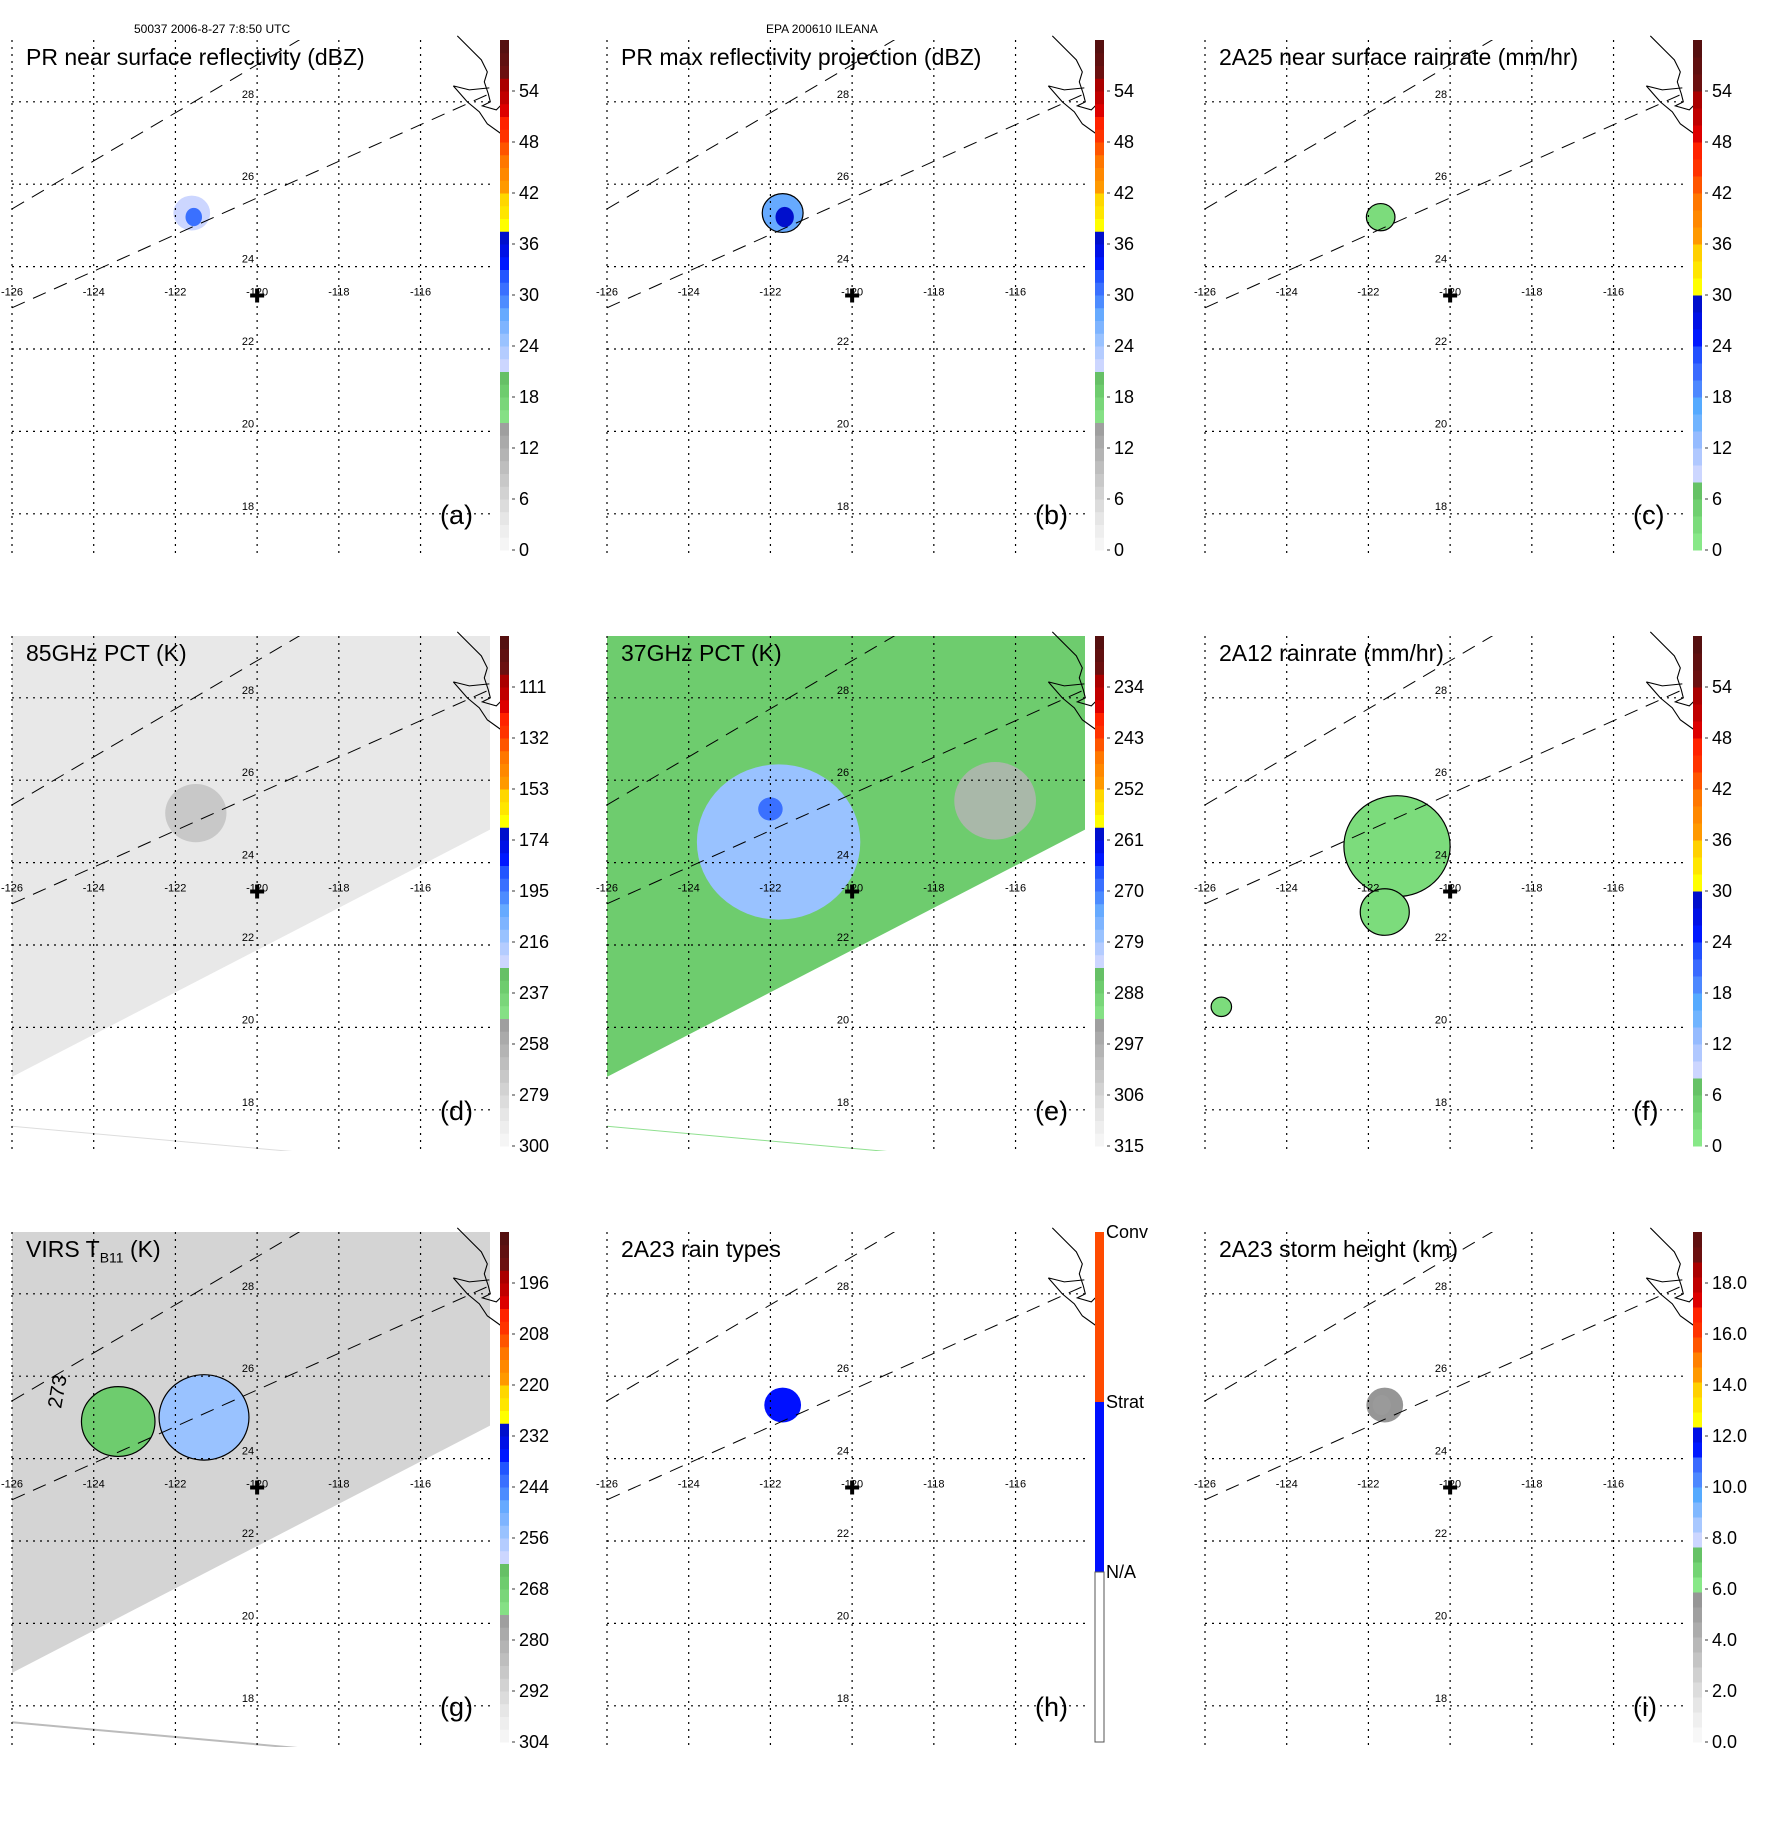 The width and height of the screenshot is (1771, 1822). What do you see at coordinates (534, 993) in the screenshot?
I see `colorbar-tick-label: 237` at bounding box center [534, 993].